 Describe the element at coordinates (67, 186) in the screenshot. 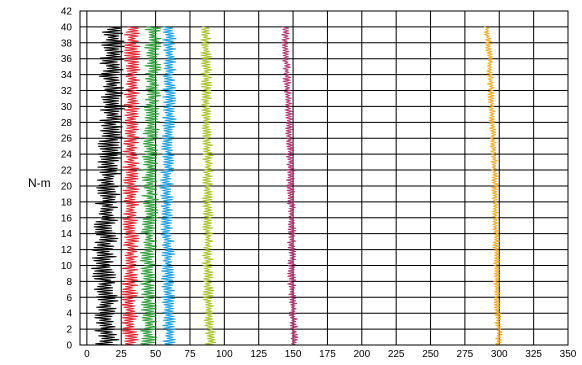

I see `y-tick-label: 20` at that location.